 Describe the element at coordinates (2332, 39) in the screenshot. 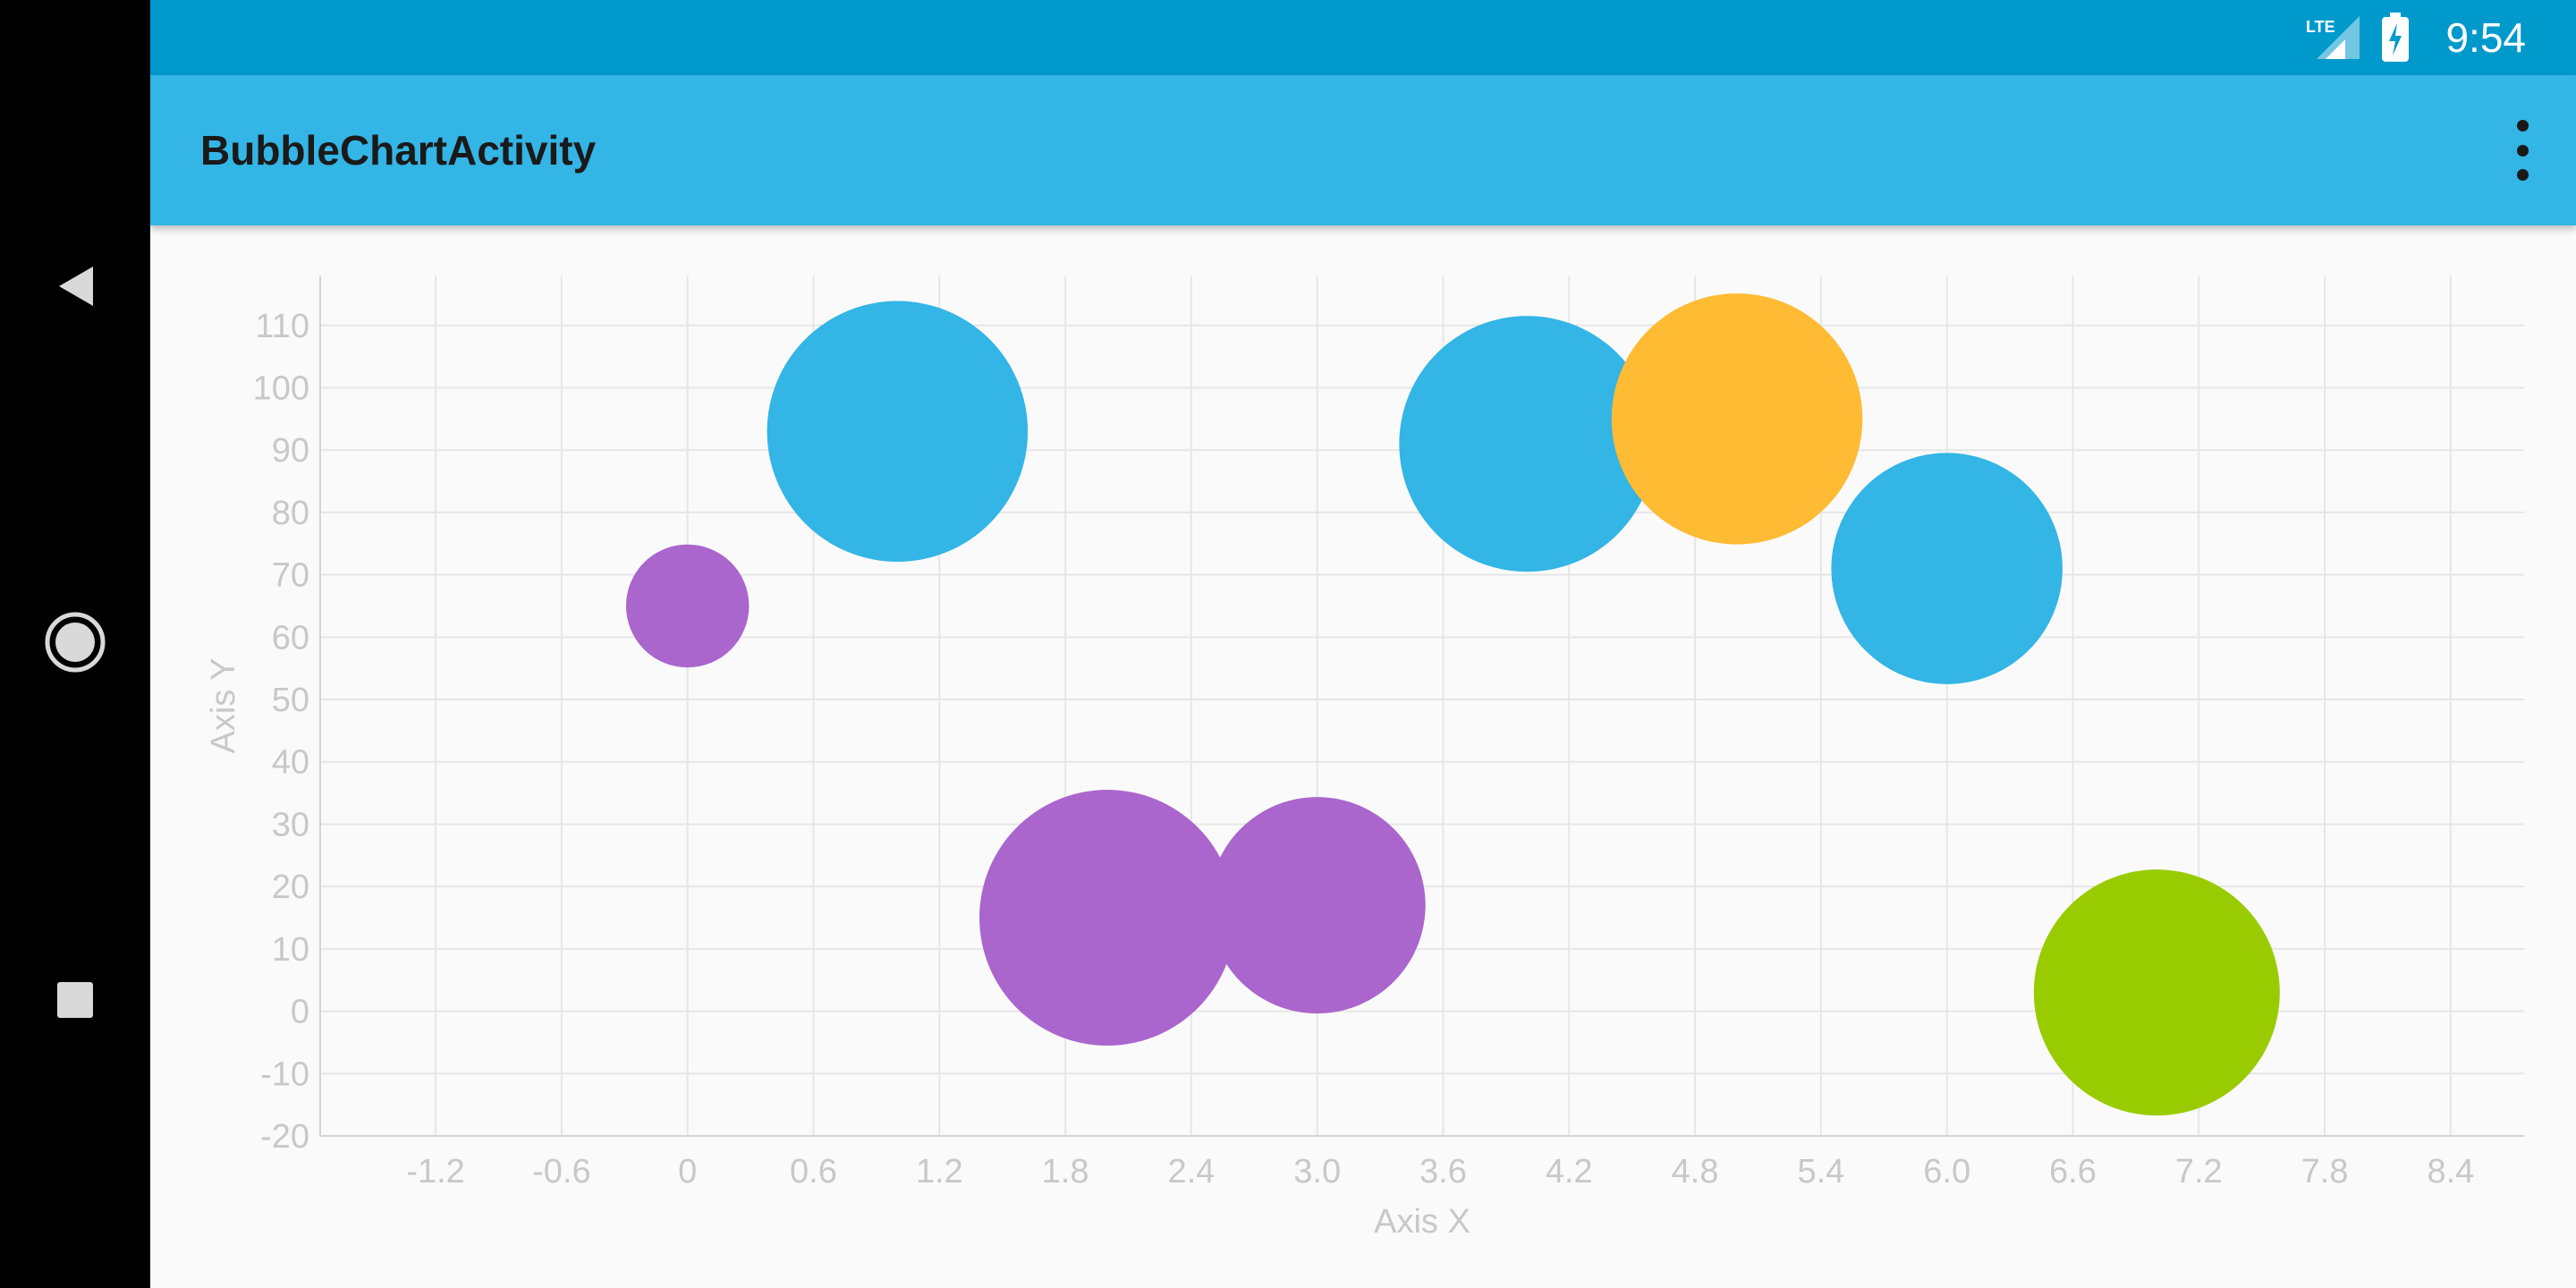

I see `lte-signal-icon: LTE` at that location.